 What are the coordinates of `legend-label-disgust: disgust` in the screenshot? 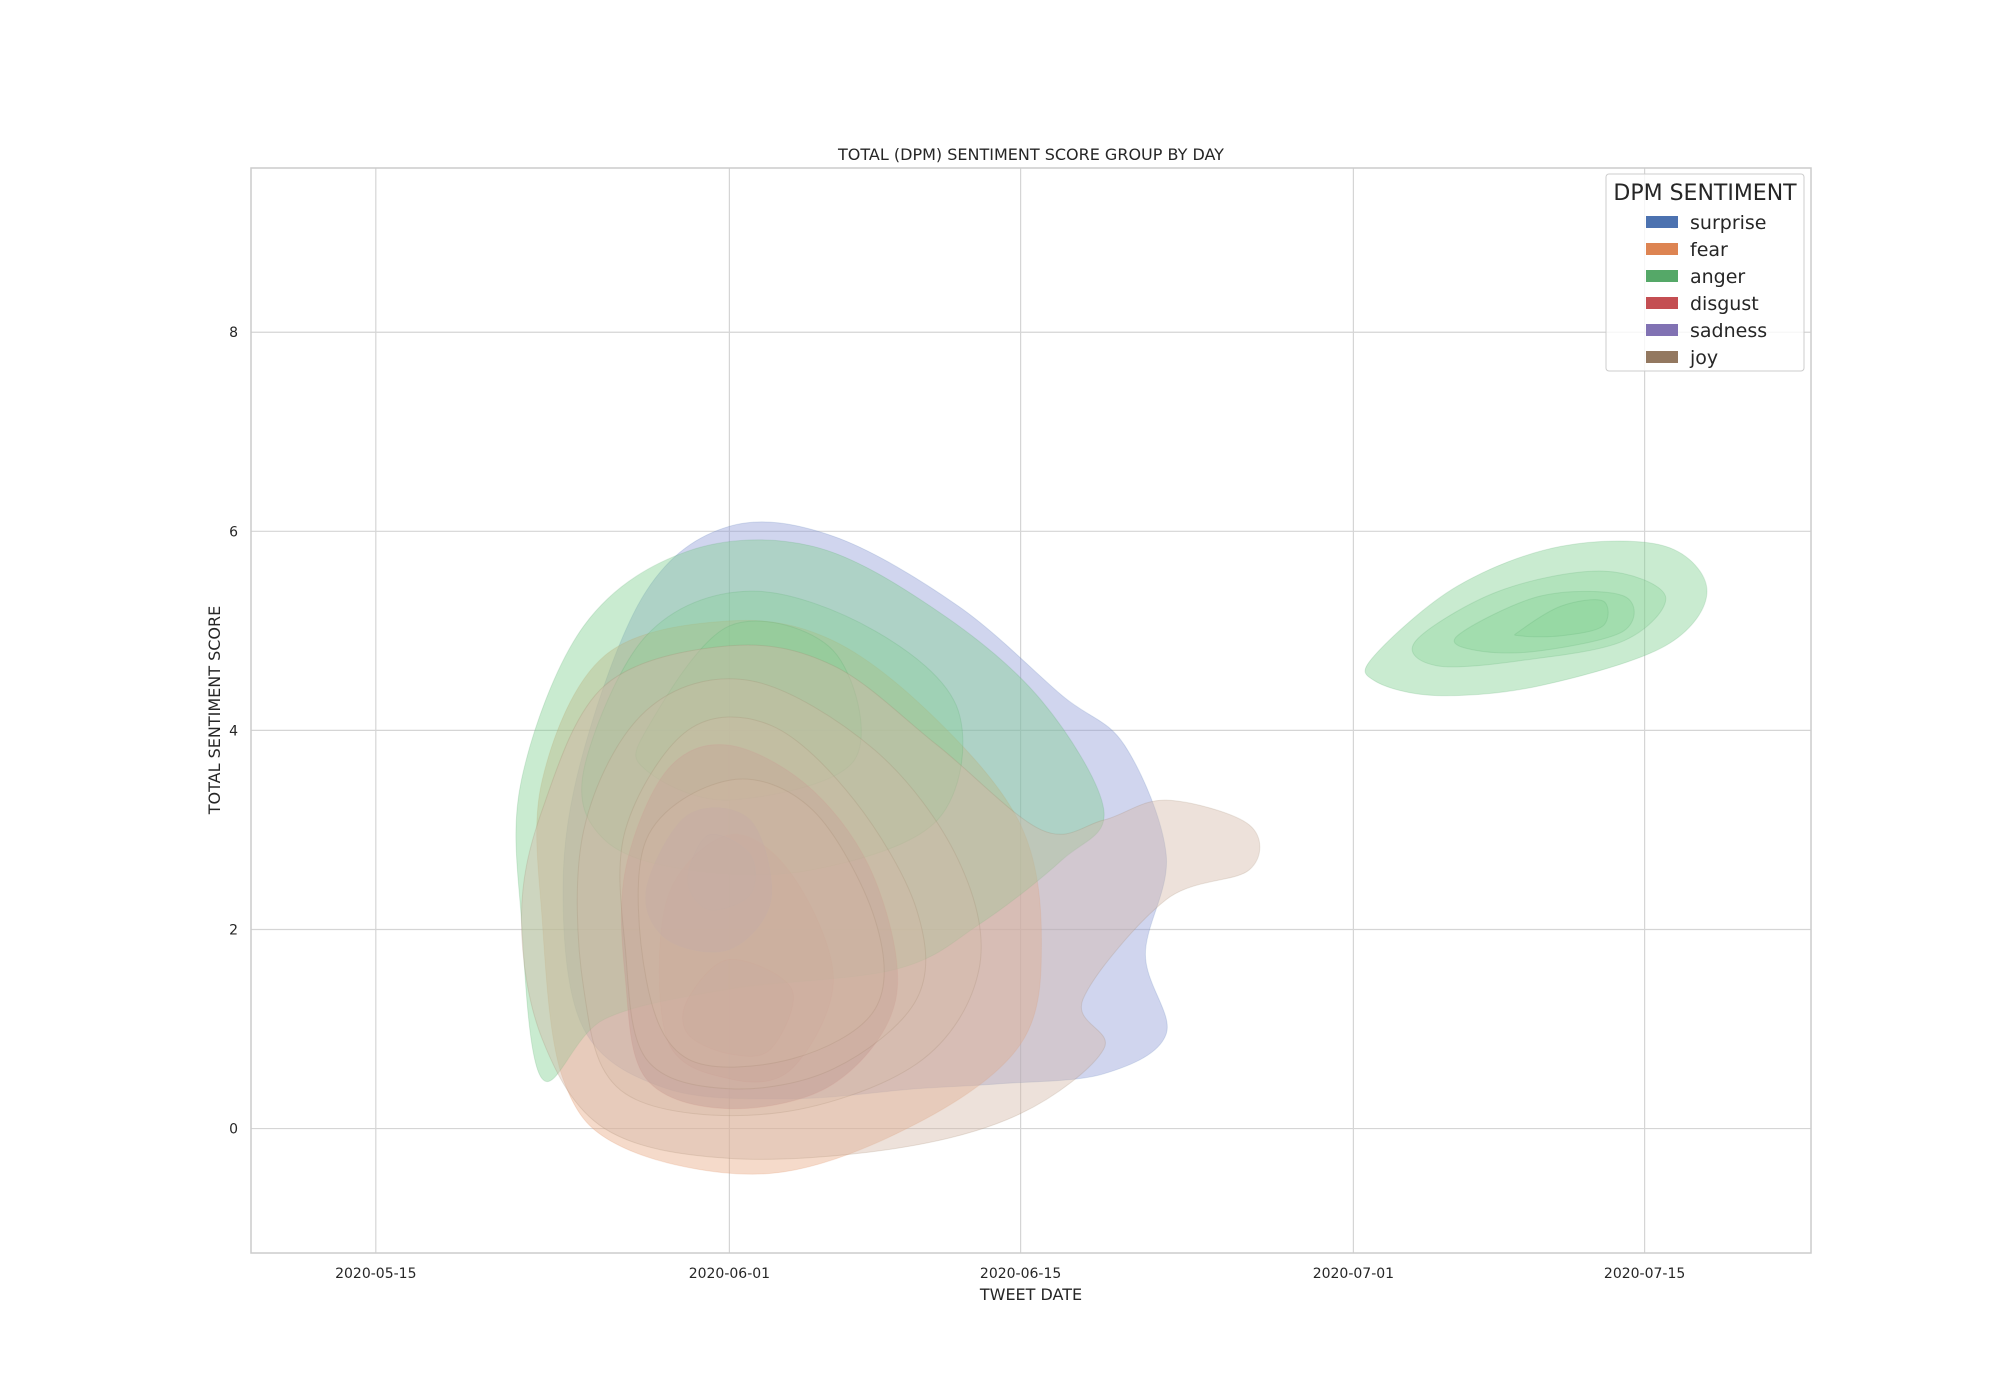 It's located at (1724, 304).